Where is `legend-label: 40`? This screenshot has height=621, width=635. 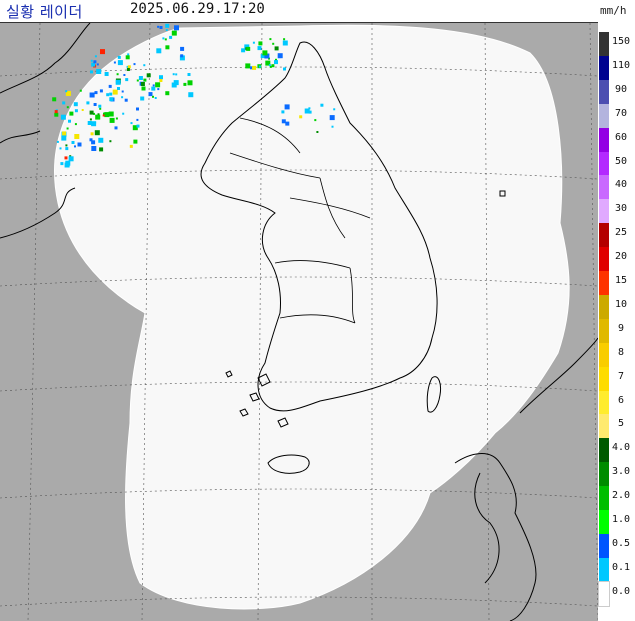 legend-label: 40 is located at coordinates (621, 185).